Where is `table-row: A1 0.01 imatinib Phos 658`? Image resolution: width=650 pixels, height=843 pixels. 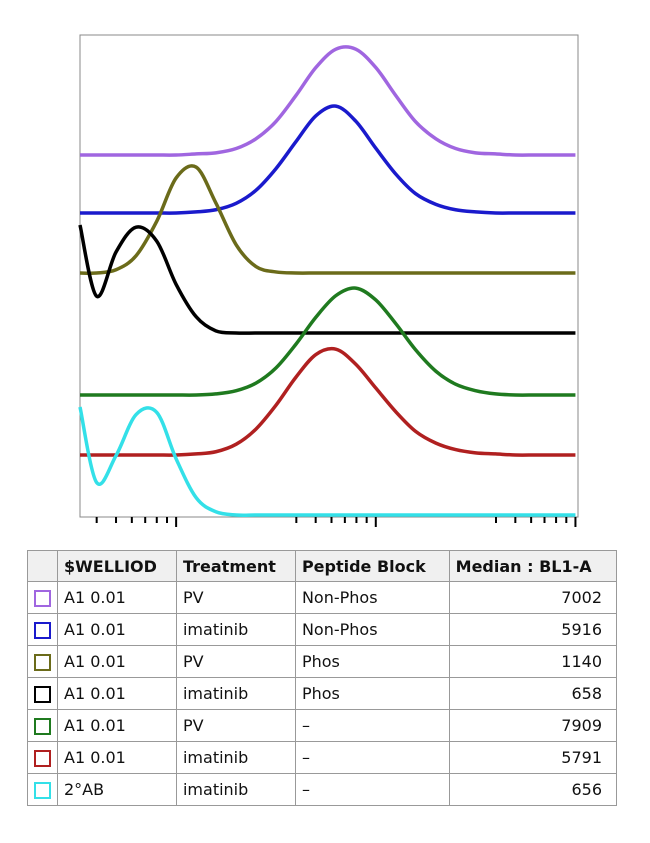 table-row: A1 0.01 imatinib Phos 658 is located at coordinates (322, 693).